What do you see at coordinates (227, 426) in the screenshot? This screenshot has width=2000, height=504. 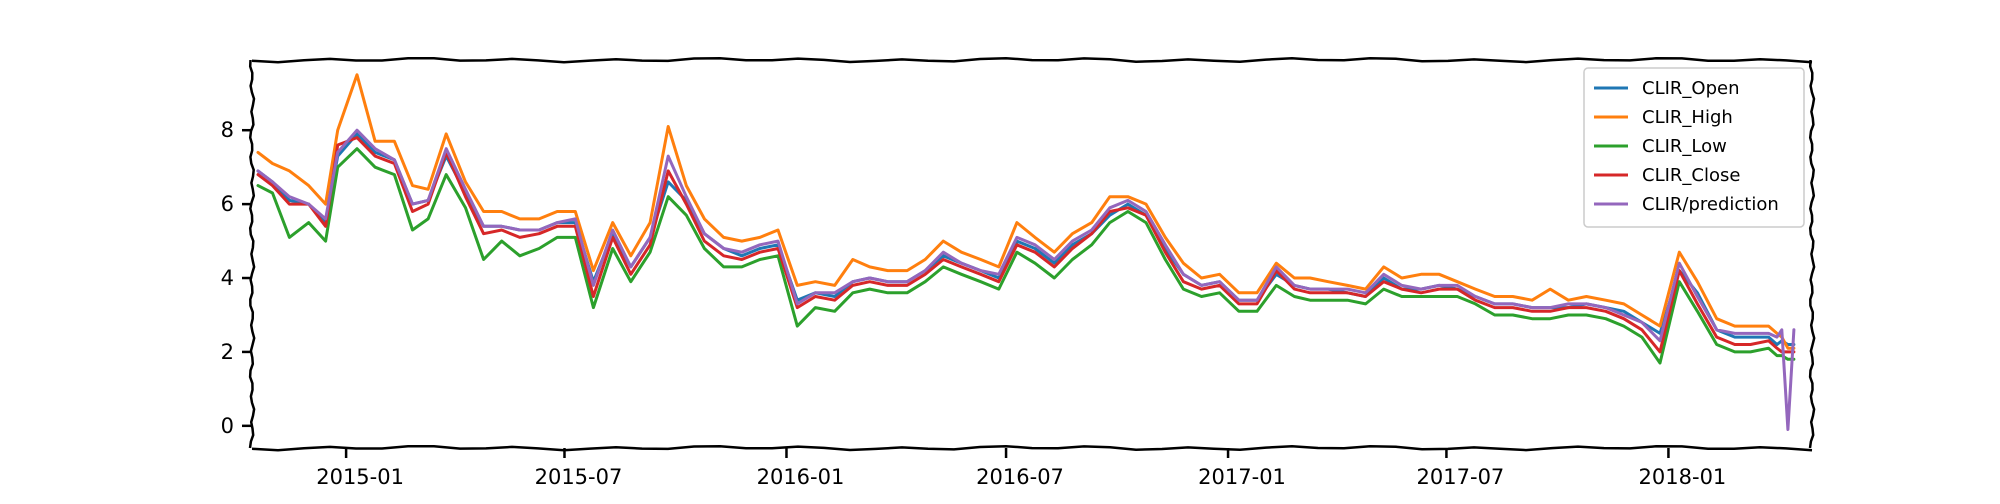 I see `y-tick-label: 0` at bounding box center [227, 426].